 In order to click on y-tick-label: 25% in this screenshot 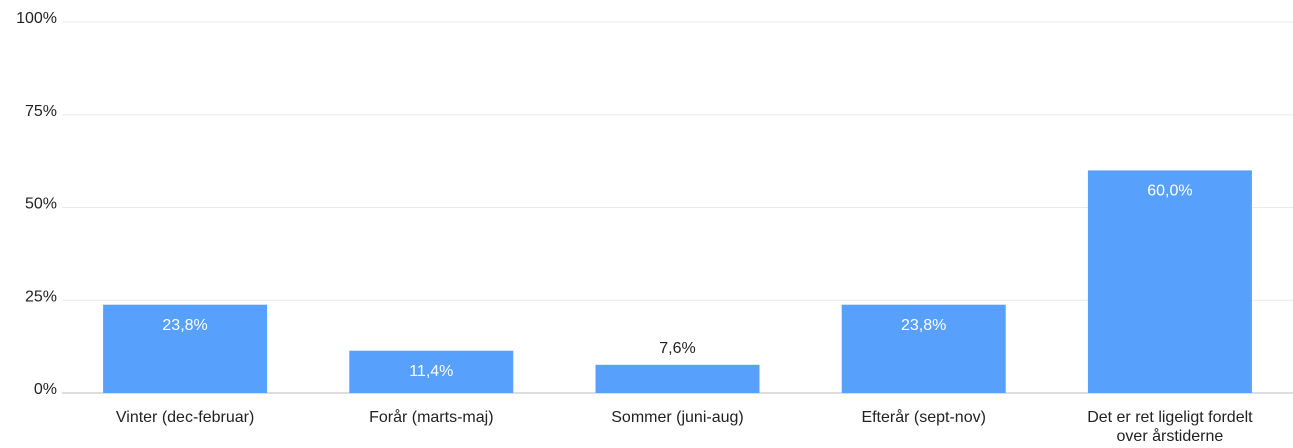, I will do `click(41, 296)`.